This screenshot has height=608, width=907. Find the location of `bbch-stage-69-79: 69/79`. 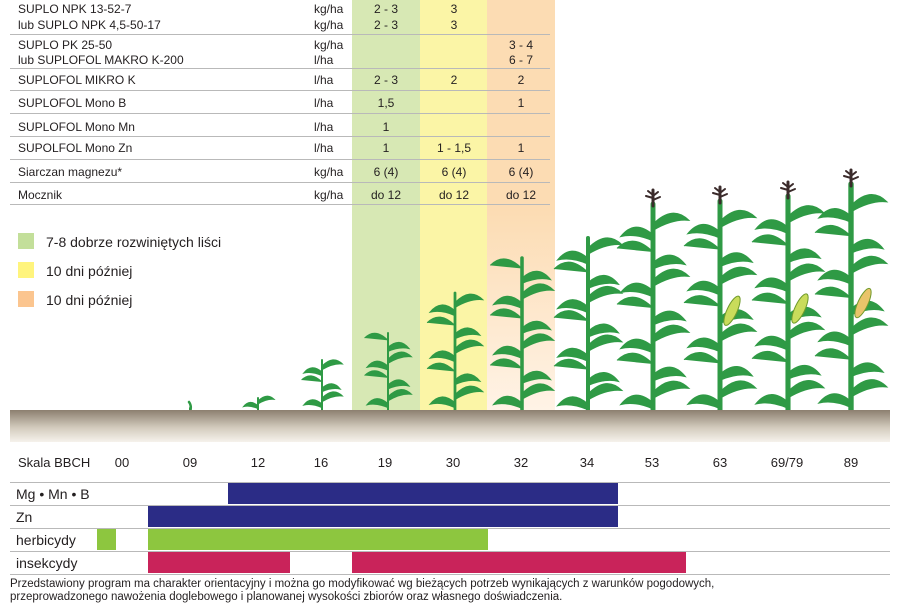

bbch-stage-69-79: 69/79 is located at coordinates (787, 462).